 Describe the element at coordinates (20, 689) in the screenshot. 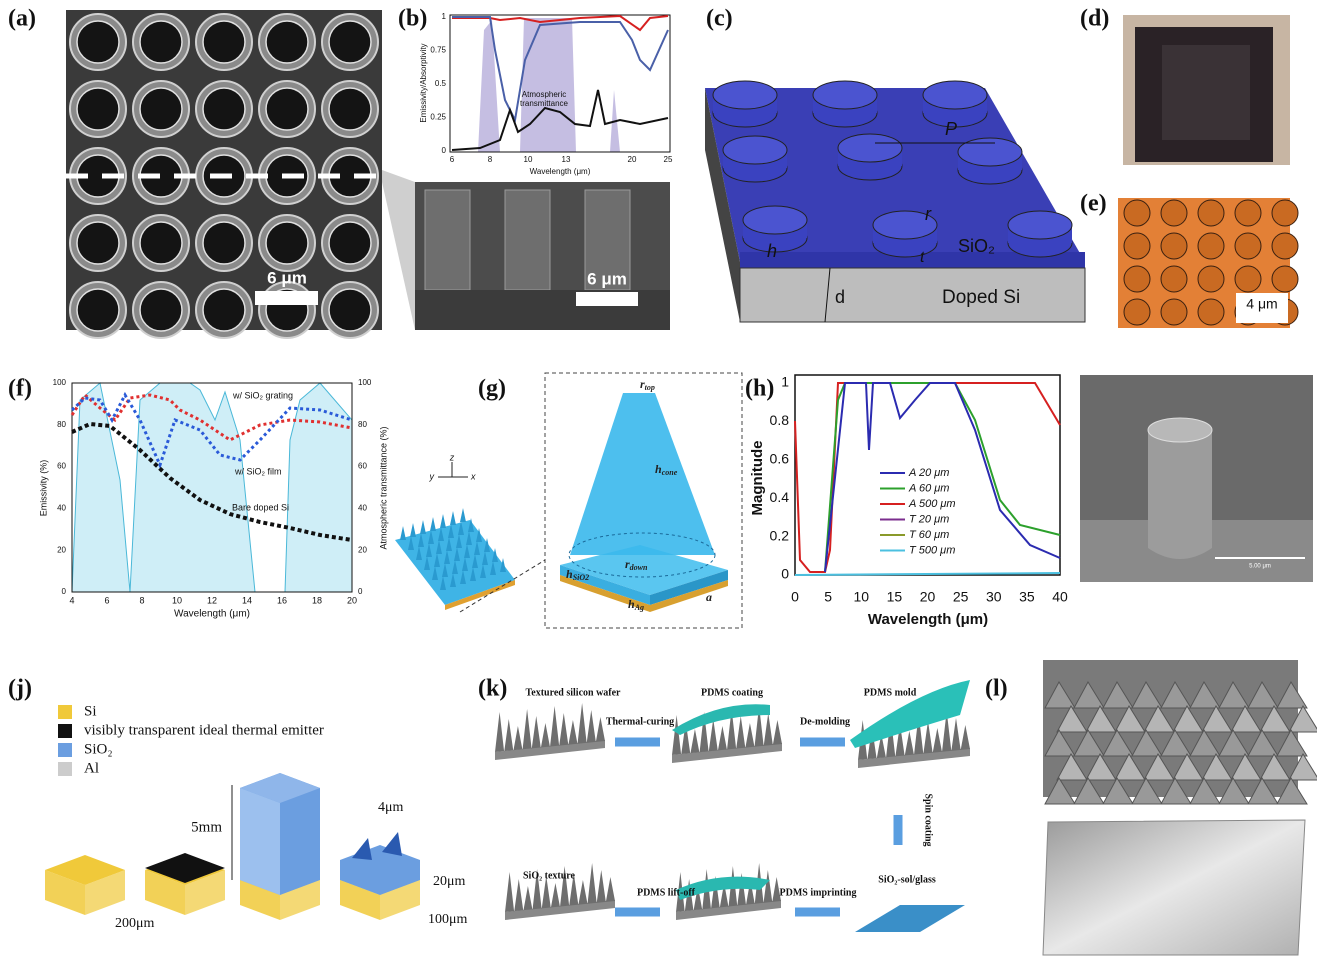

I see `panel-label: (j)` at that location.